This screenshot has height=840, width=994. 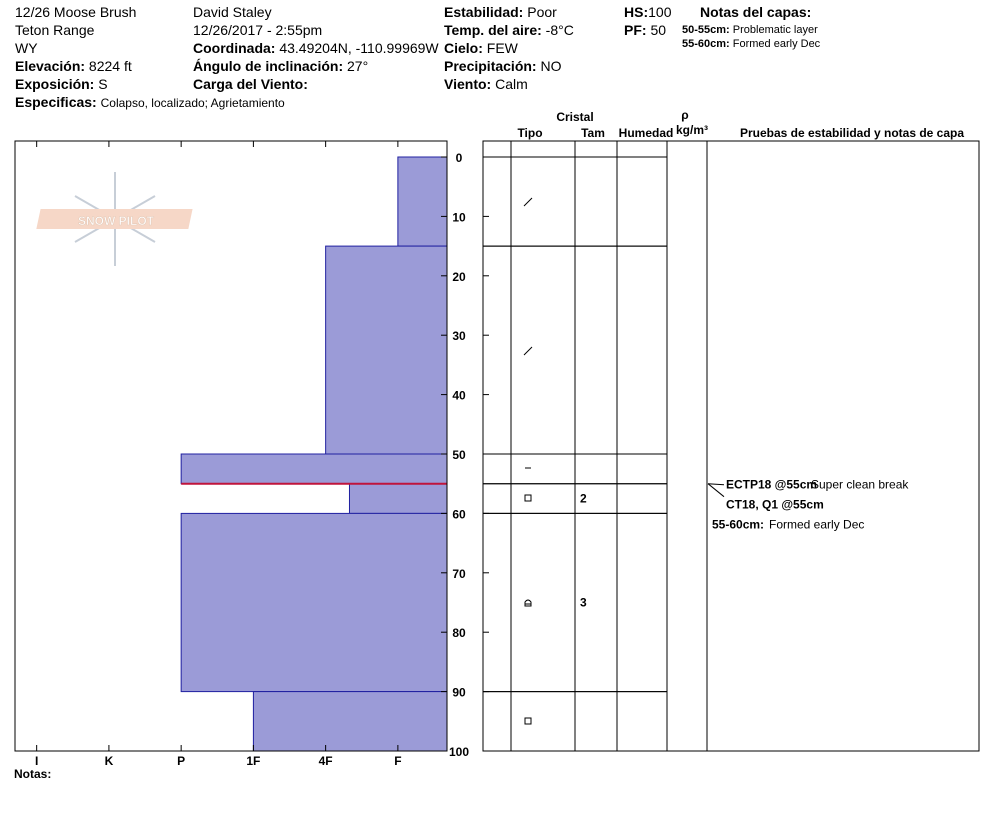 I want to click on label: Temp. del aire:, so click(x=493, y=30).